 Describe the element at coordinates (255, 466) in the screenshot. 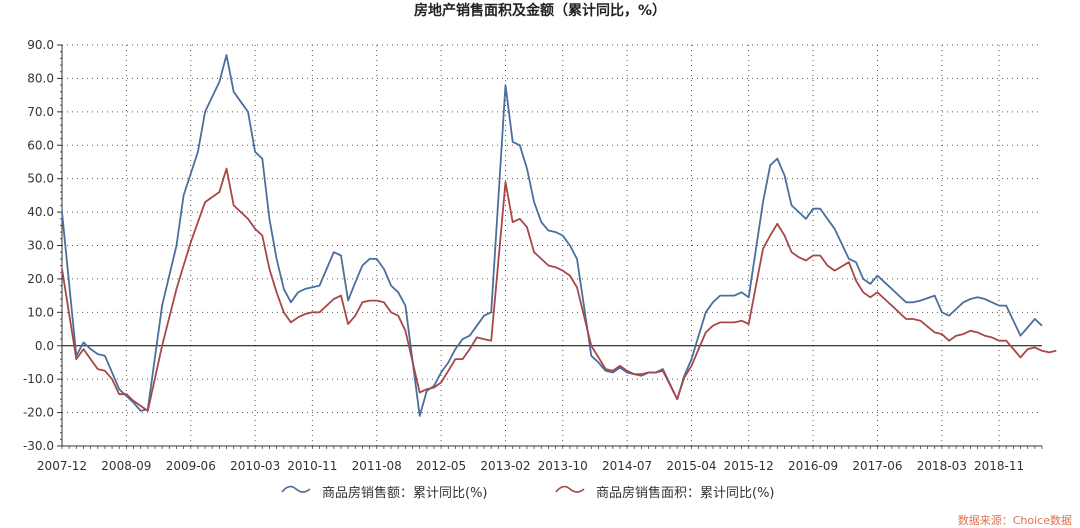

I see `x-tick-label: 2010-03` at that location.